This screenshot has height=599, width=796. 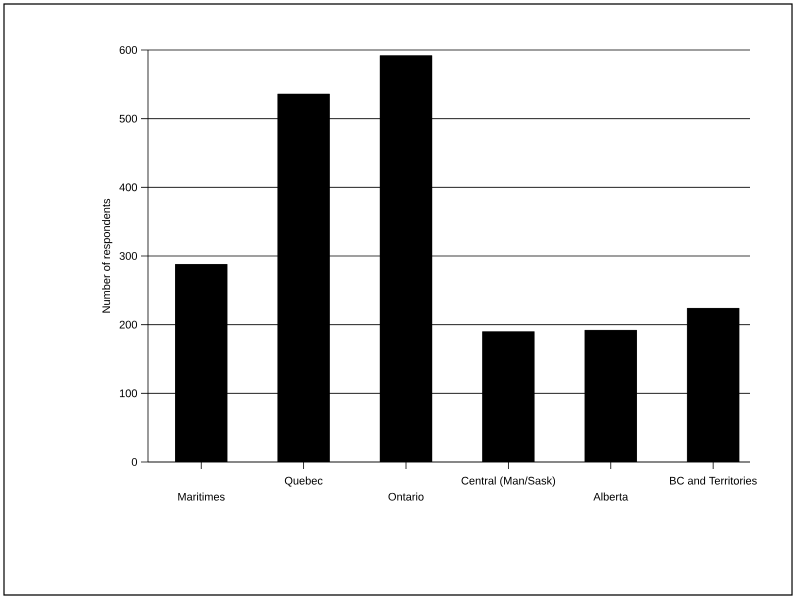 What do you see at coordinates (129, 256) in the screenshot?
I see `y-tick-label: 300` at bounding box center [129, 256].